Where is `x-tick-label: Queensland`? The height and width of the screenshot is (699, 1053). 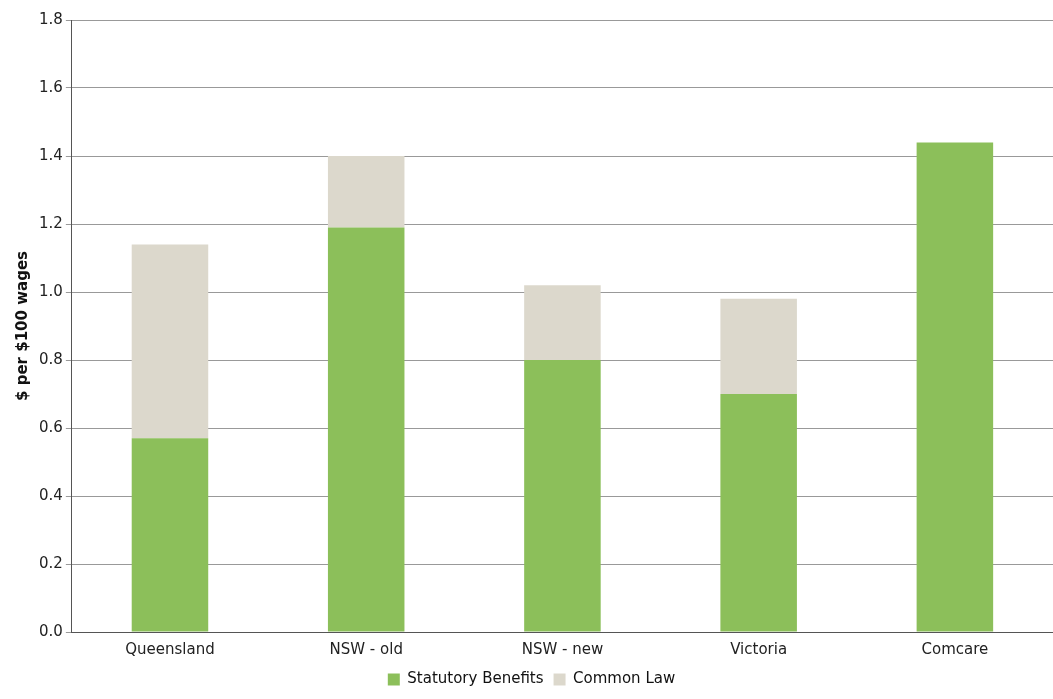
x-tick-label: Queensland is located at coordinates (170, 648).